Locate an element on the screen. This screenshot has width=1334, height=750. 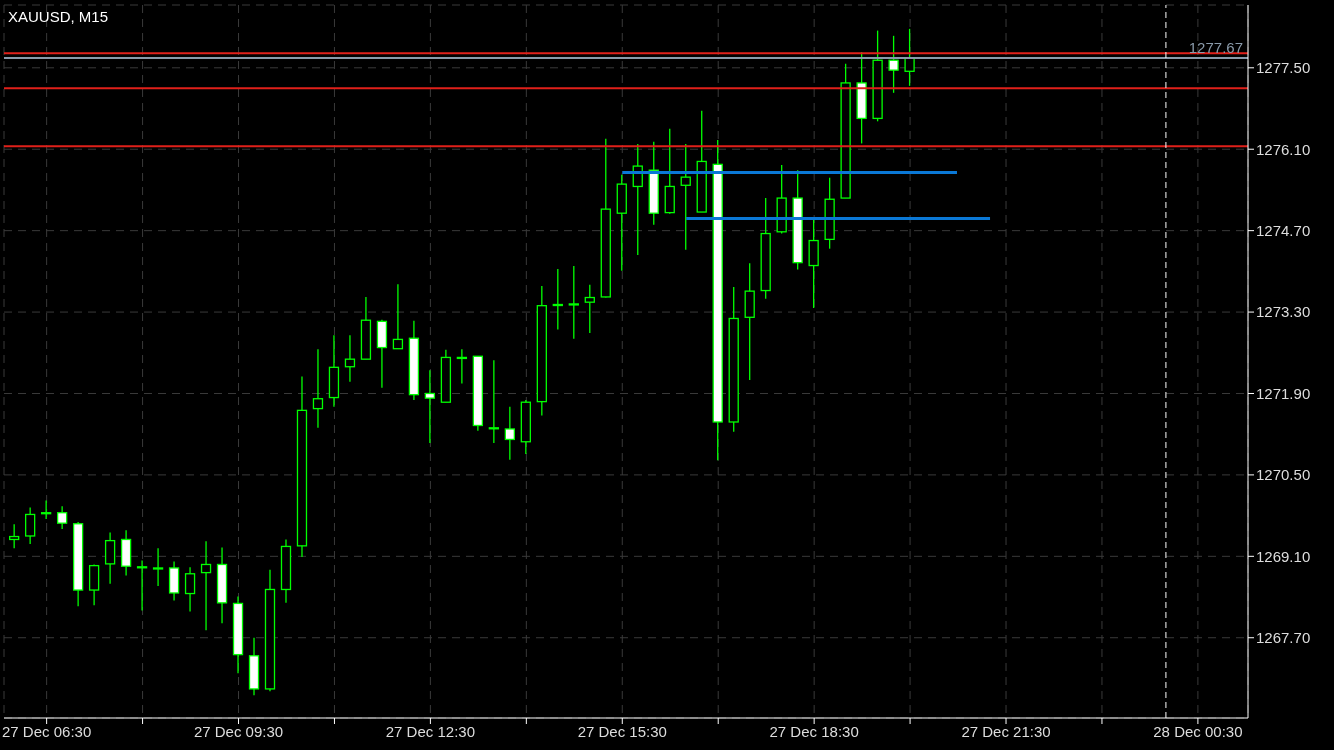
x-tick-label: 28 Dec 00:30 is located at coordinates (1198, 731).